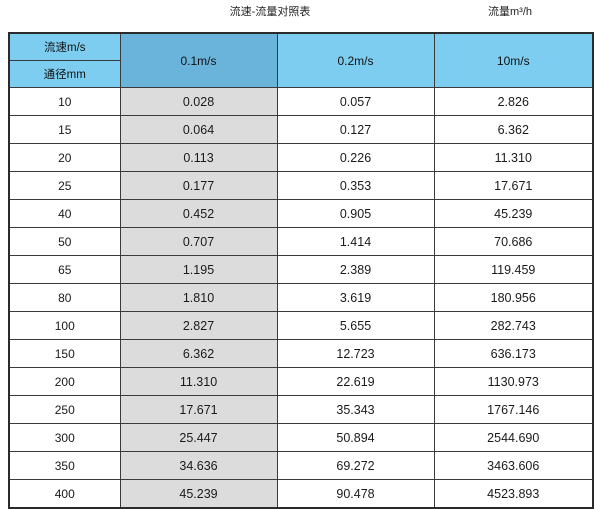 This screenshot has height=509, width=600. Describe the element at coordinates (198, 185) in the screenshot. I see `cell-flow-value: 0.177` at that location.